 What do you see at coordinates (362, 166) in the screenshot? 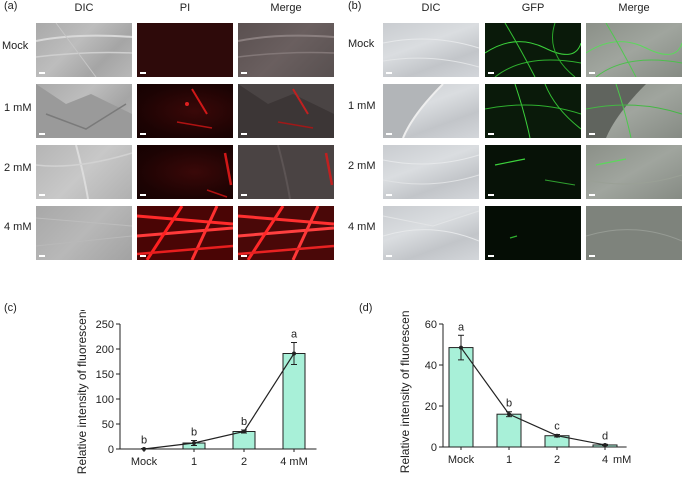
I see `row-label-2mm-b: 2 mM` at bounding box center [362, 166].